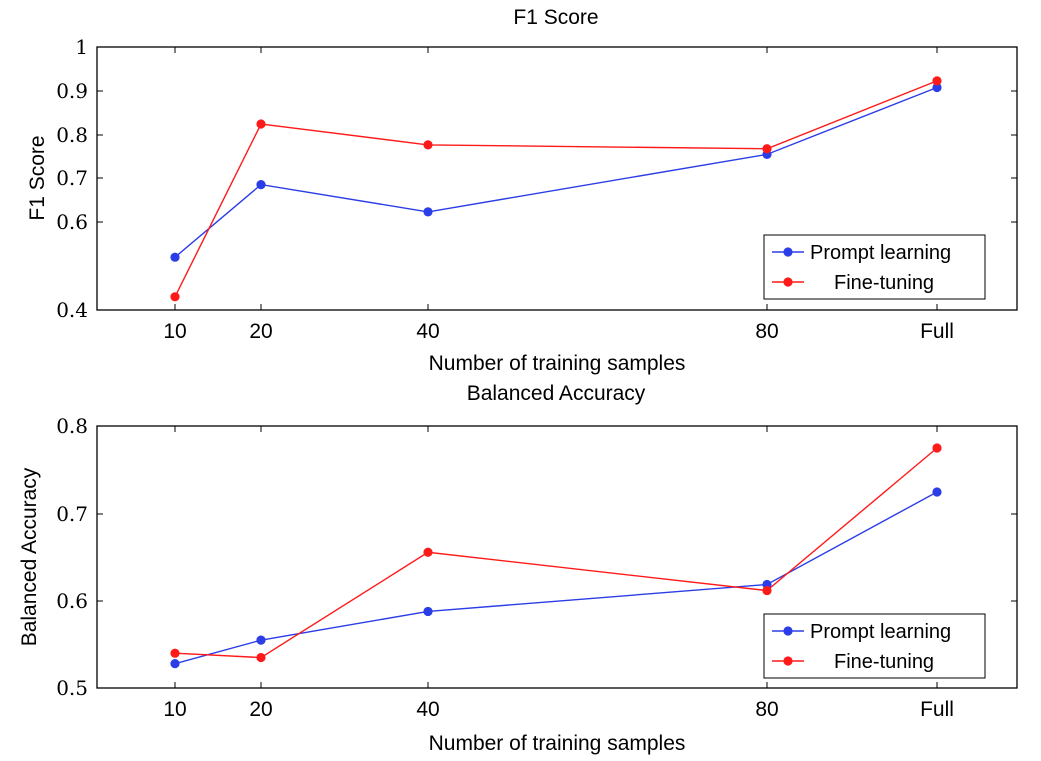 The width and height of the screenshot is (1041, 761). I want to click on y-axis-label: Balanced Accuracy, so click(29, 556).